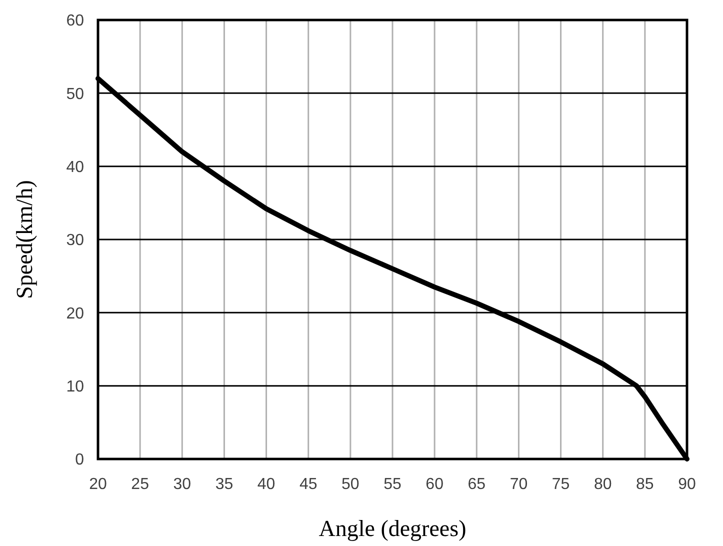  What do you see at coordinates (477, 484) in the screenshot?
I see `x-tick-label: 65` at bounding box center [477, 484].